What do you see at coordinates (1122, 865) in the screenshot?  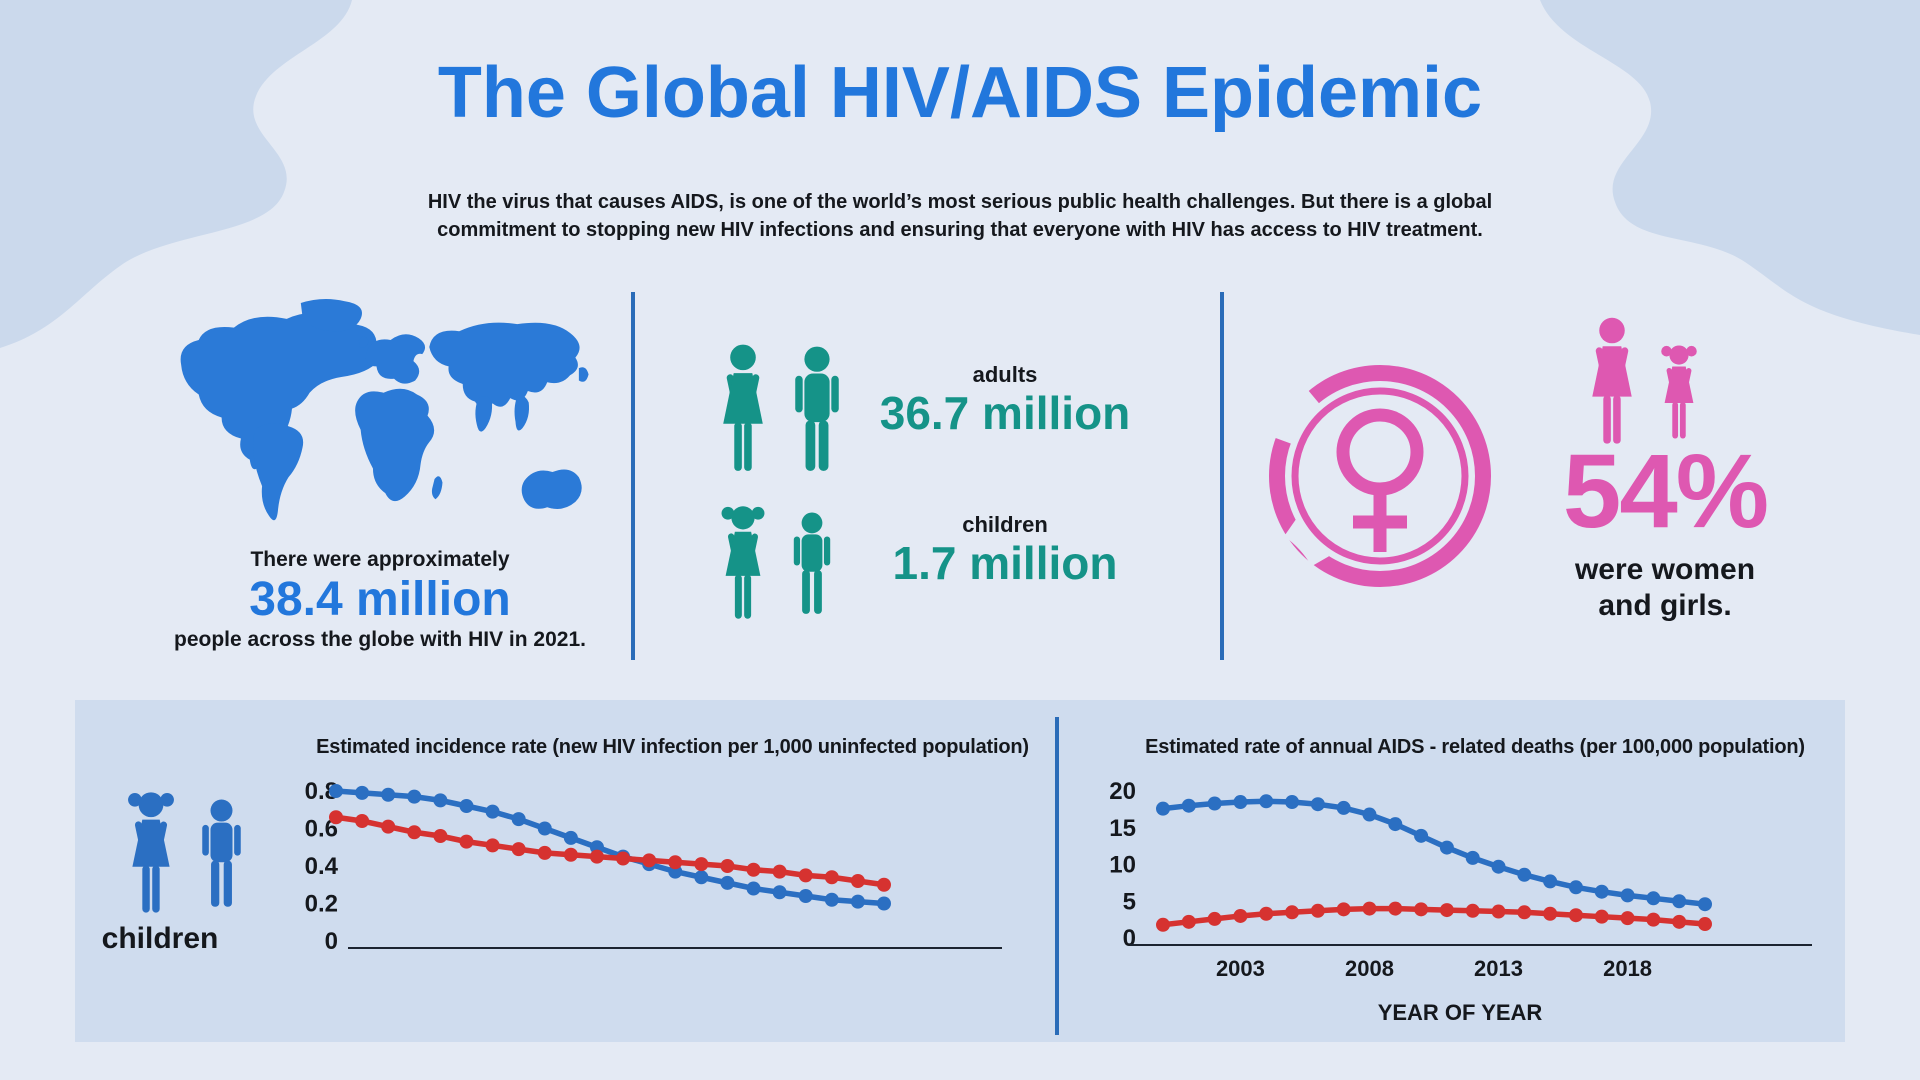 I see `svg-text: 10` at bounding box center [1122, 865].